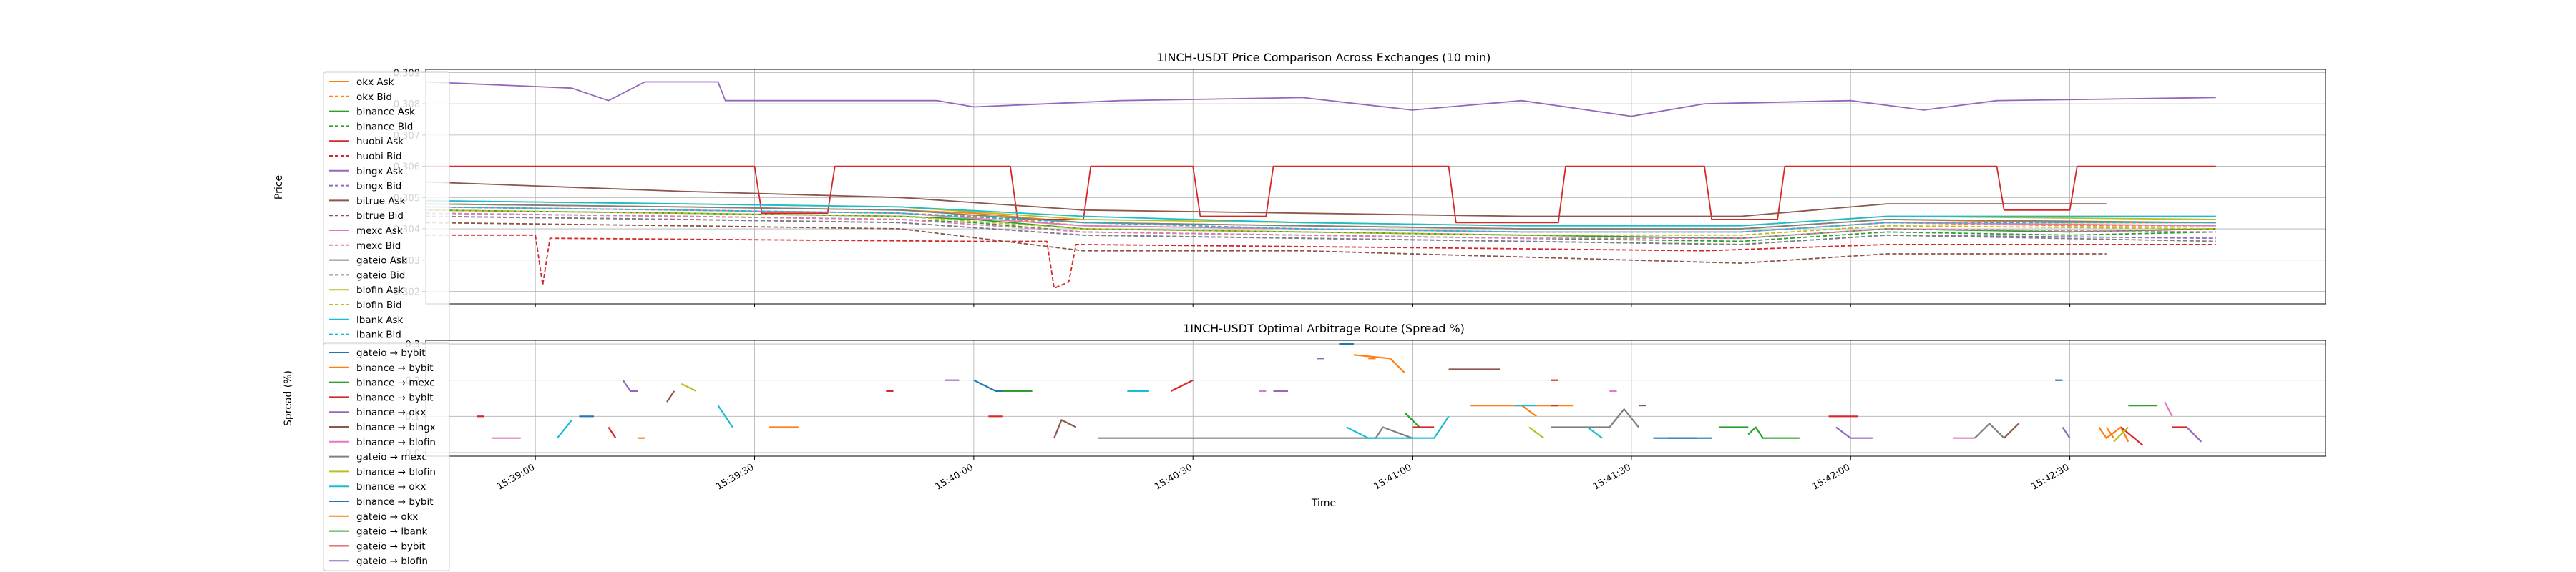  Describe the element at coordinates (378, 246) in the screenshot. I see `legend-label: mexc Bid` at that location.